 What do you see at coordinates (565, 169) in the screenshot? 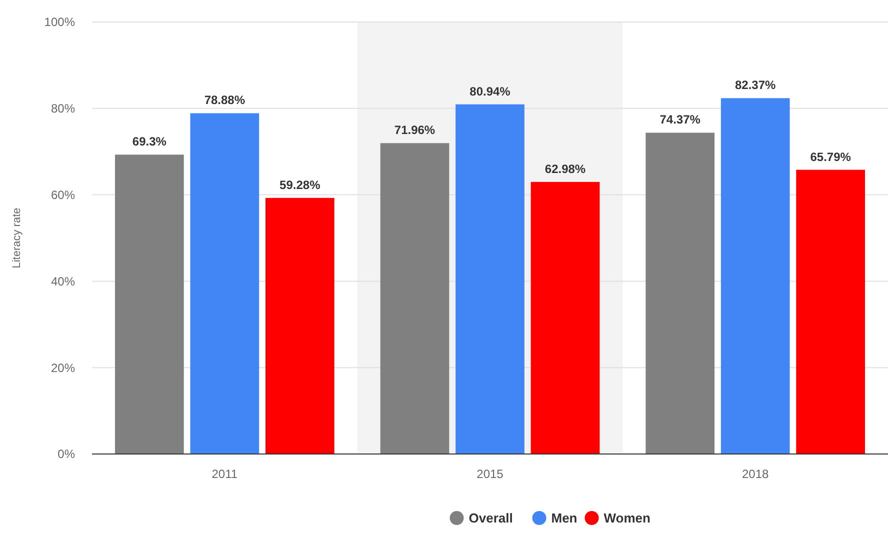
I see `text: 62.98%` at bounding box center [565, 169].